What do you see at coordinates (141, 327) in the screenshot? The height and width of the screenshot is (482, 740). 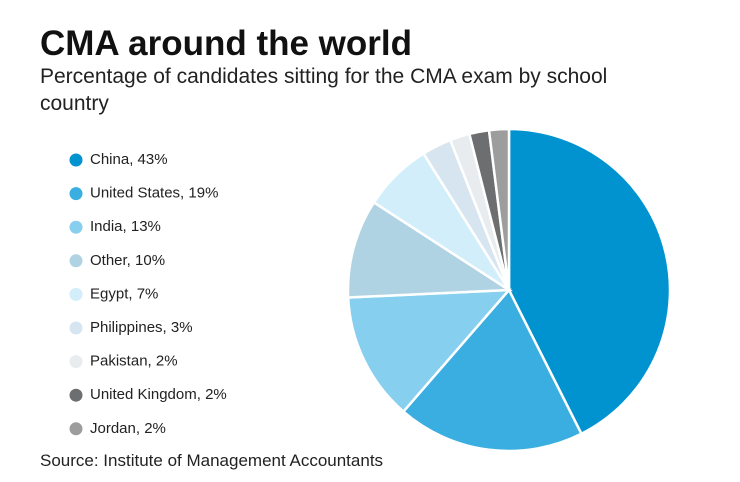 I see `legend-label: Philippines, 3%` at bounding box center [141, 327].